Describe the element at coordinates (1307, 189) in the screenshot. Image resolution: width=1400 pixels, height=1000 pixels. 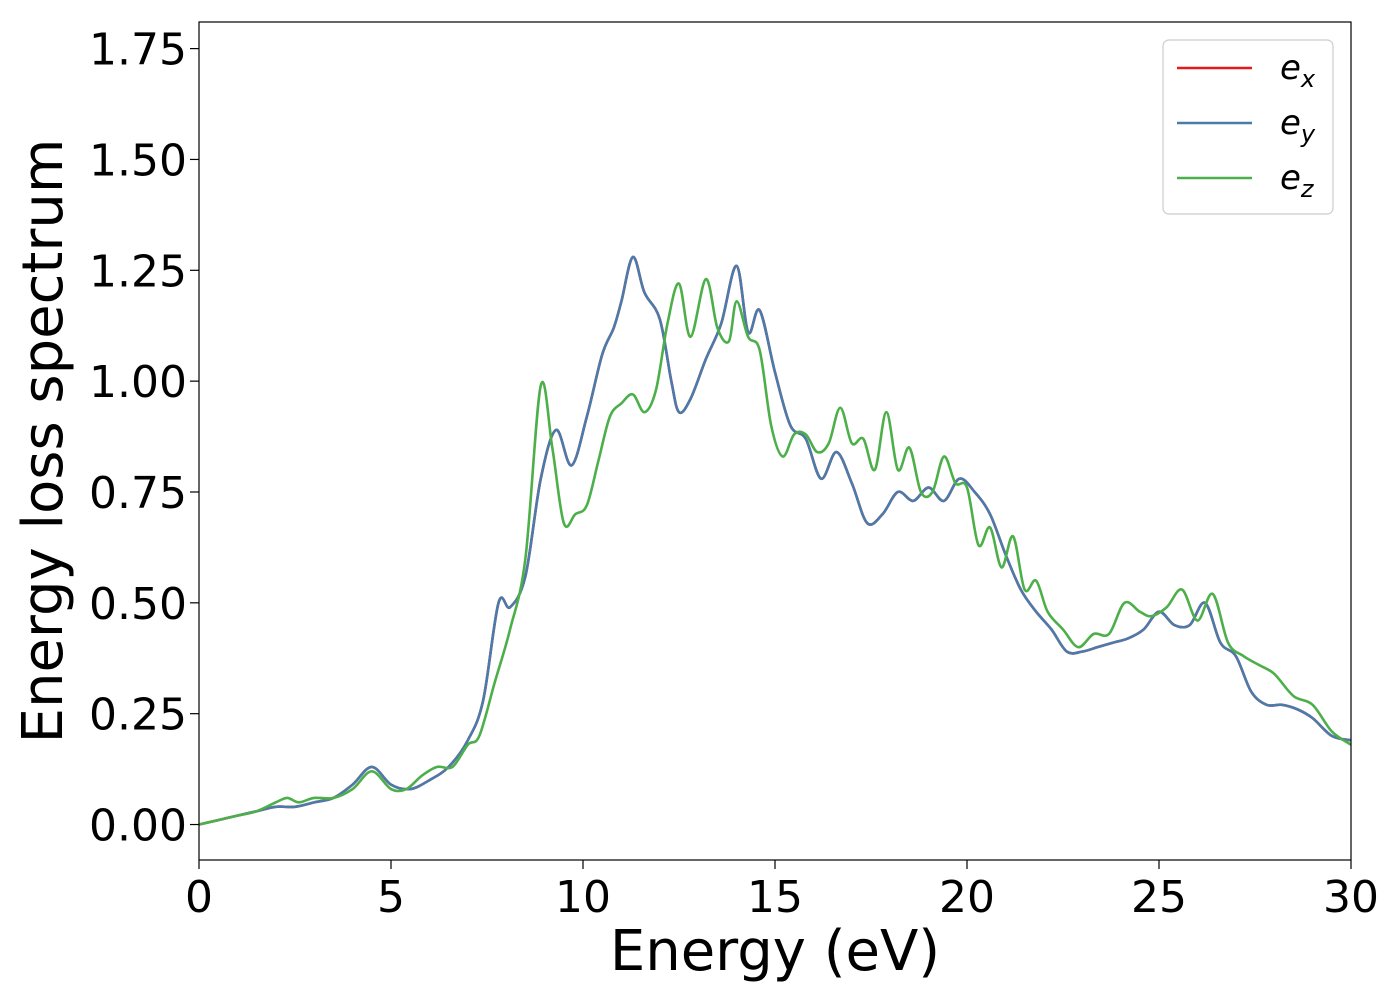
I see `legend-label-subscript: z` at that location.